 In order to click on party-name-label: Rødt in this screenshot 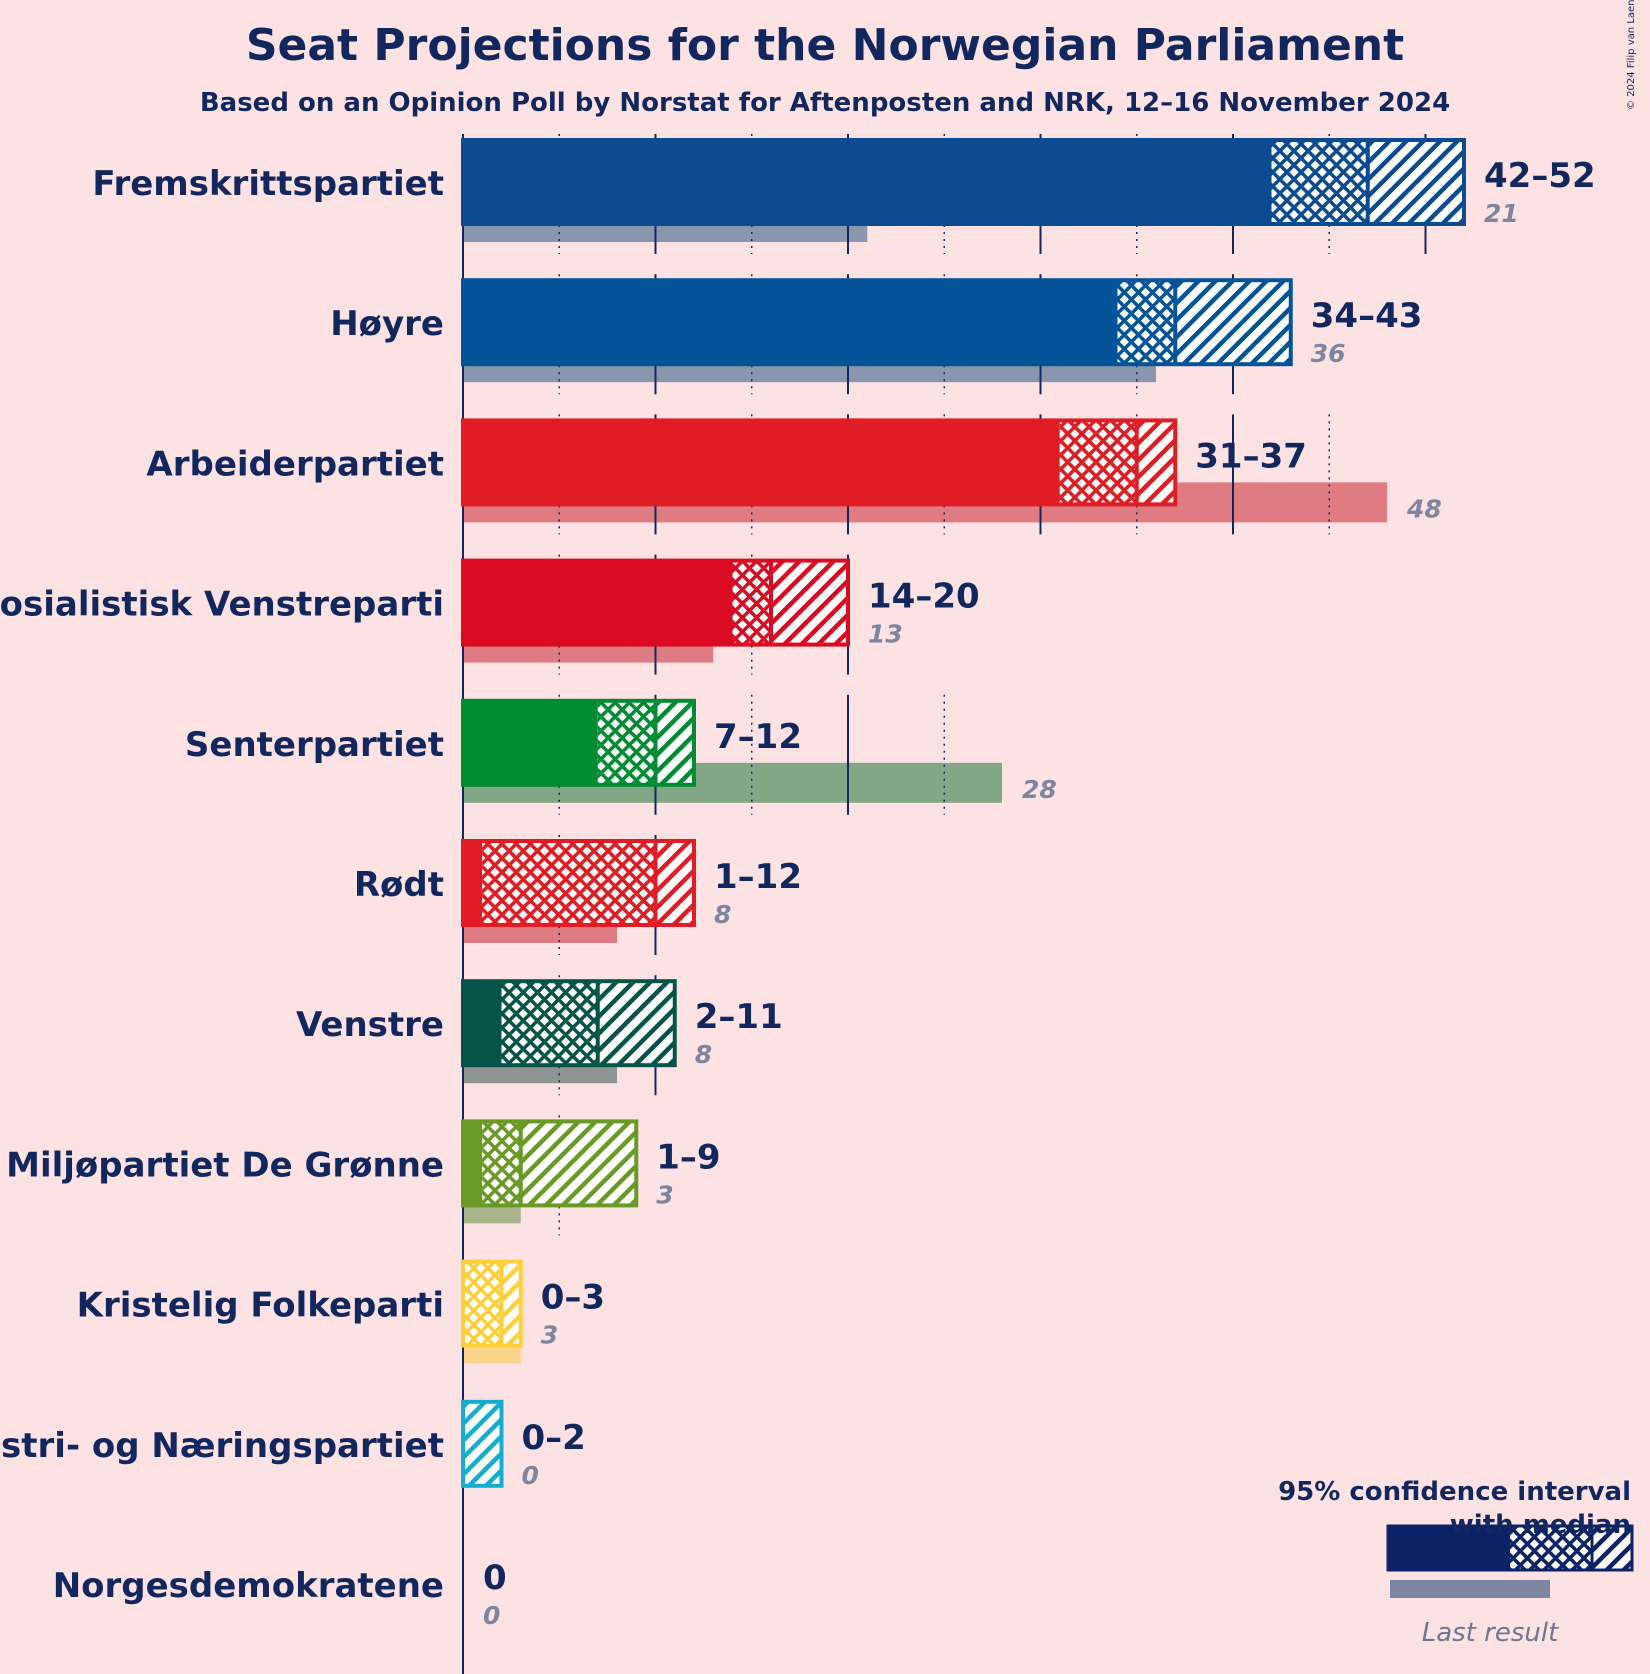, I will do `click(399, 885)`.